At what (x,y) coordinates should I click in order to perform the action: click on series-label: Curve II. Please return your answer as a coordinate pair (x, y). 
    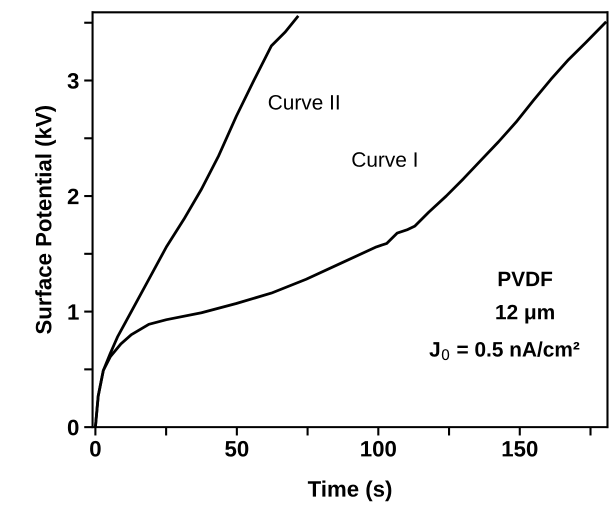
    Looking at the image, I should click on (303, 102).